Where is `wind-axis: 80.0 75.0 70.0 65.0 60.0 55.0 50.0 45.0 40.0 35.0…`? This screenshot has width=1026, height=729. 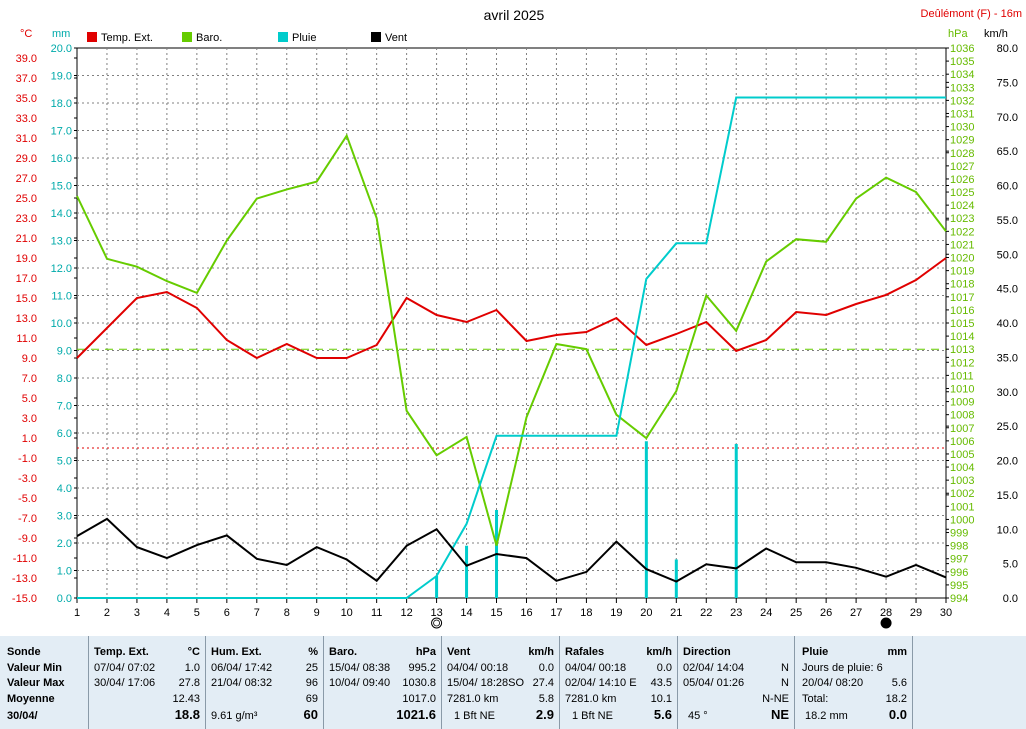
wind-axis: 80.0 75.0 70.0 65.0 60.0 55.0 50.0 45.0 40.0 35.0… is located at coordinates (982, 324).